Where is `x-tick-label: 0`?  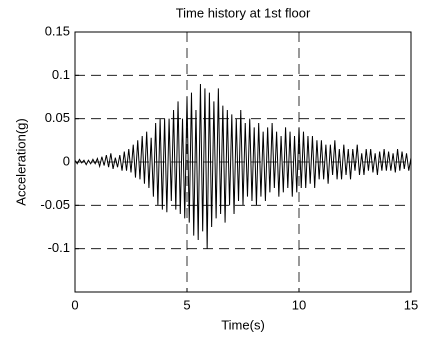
x-tick-label: 0 is located at coordinates (74, 304).